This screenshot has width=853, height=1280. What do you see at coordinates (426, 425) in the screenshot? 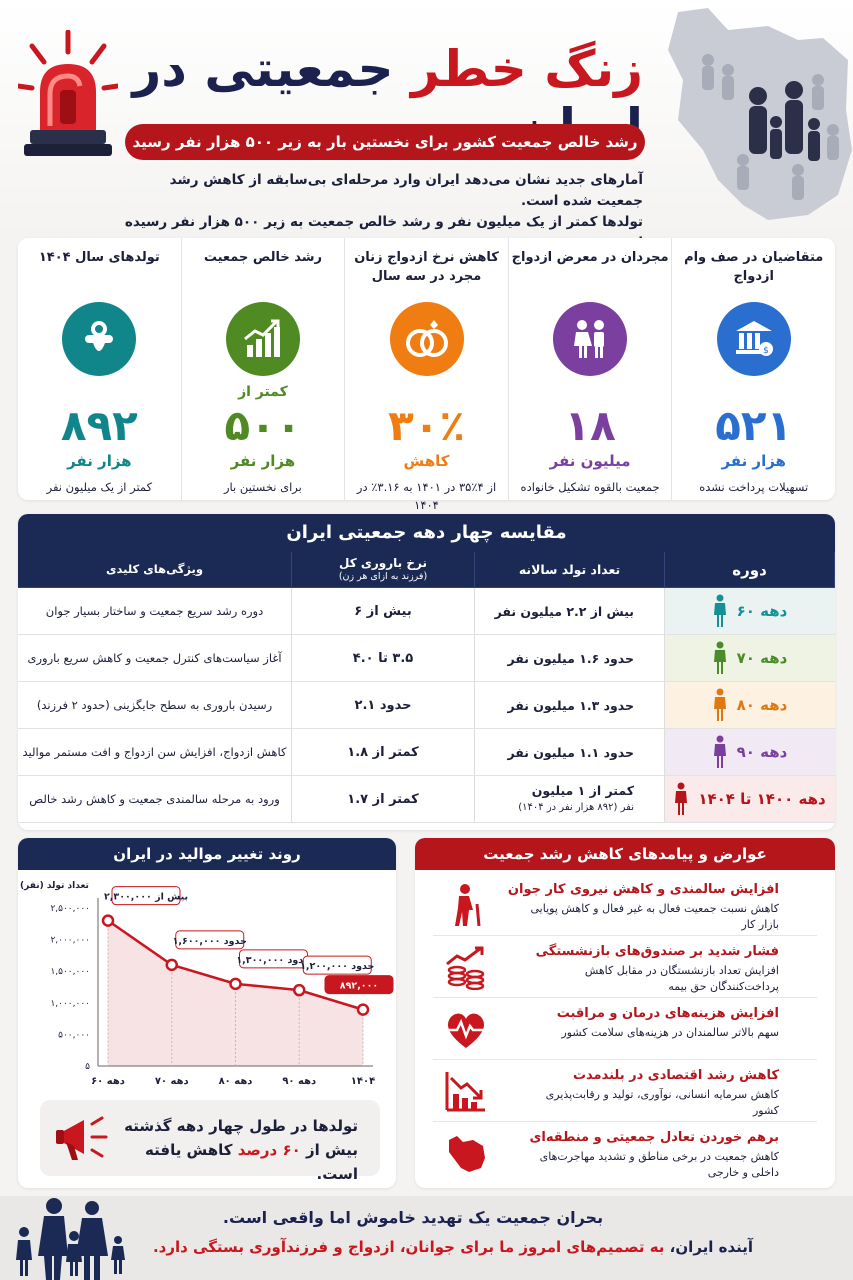
I see `stat-value: ۳۰٪` at bounding box center [426, 425].